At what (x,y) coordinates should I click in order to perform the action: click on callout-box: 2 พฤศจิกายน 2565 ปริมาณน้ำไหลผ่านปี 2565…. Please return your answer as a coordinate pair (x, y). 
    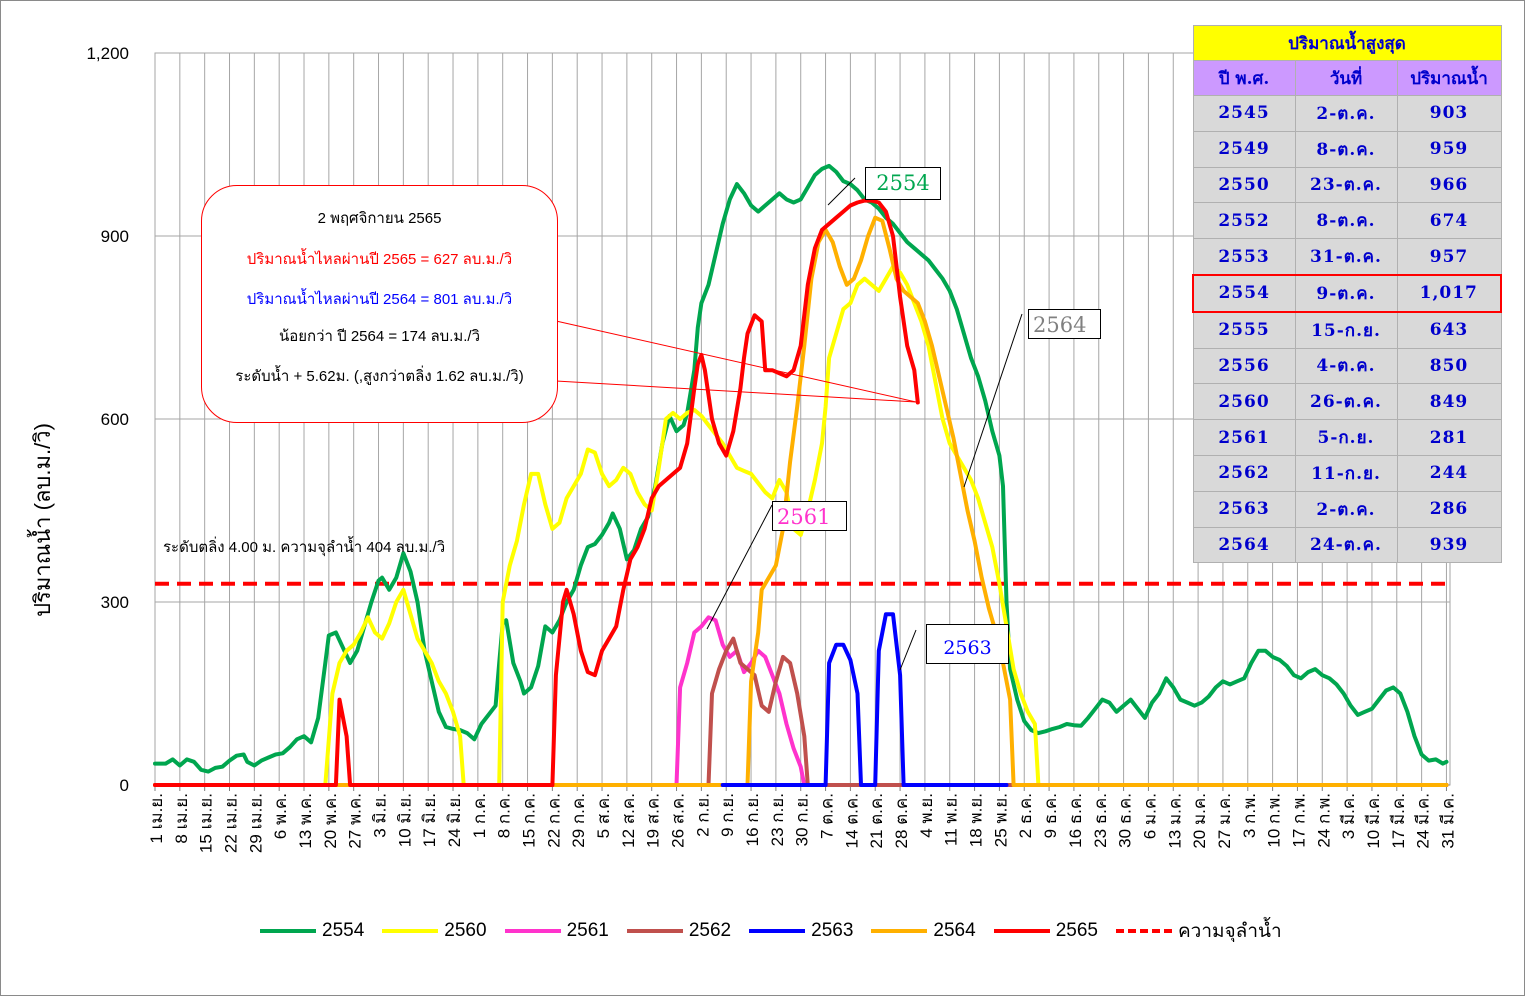
    Looking at the image, I should click on (379, 304).